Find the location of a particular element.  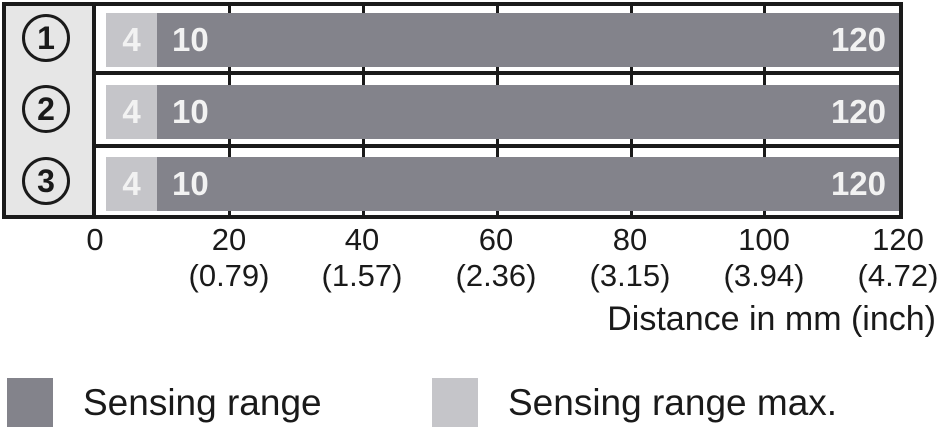

x-tick-0: 0 is located at coordinates (94, 240).